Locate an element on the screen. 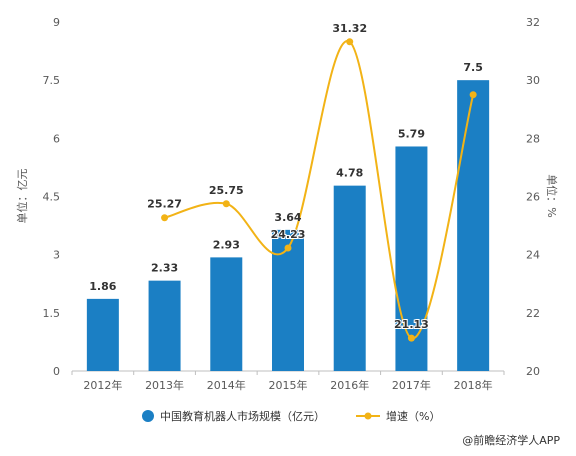  left-tick-label: 9 is located at coordinates (56, 22).